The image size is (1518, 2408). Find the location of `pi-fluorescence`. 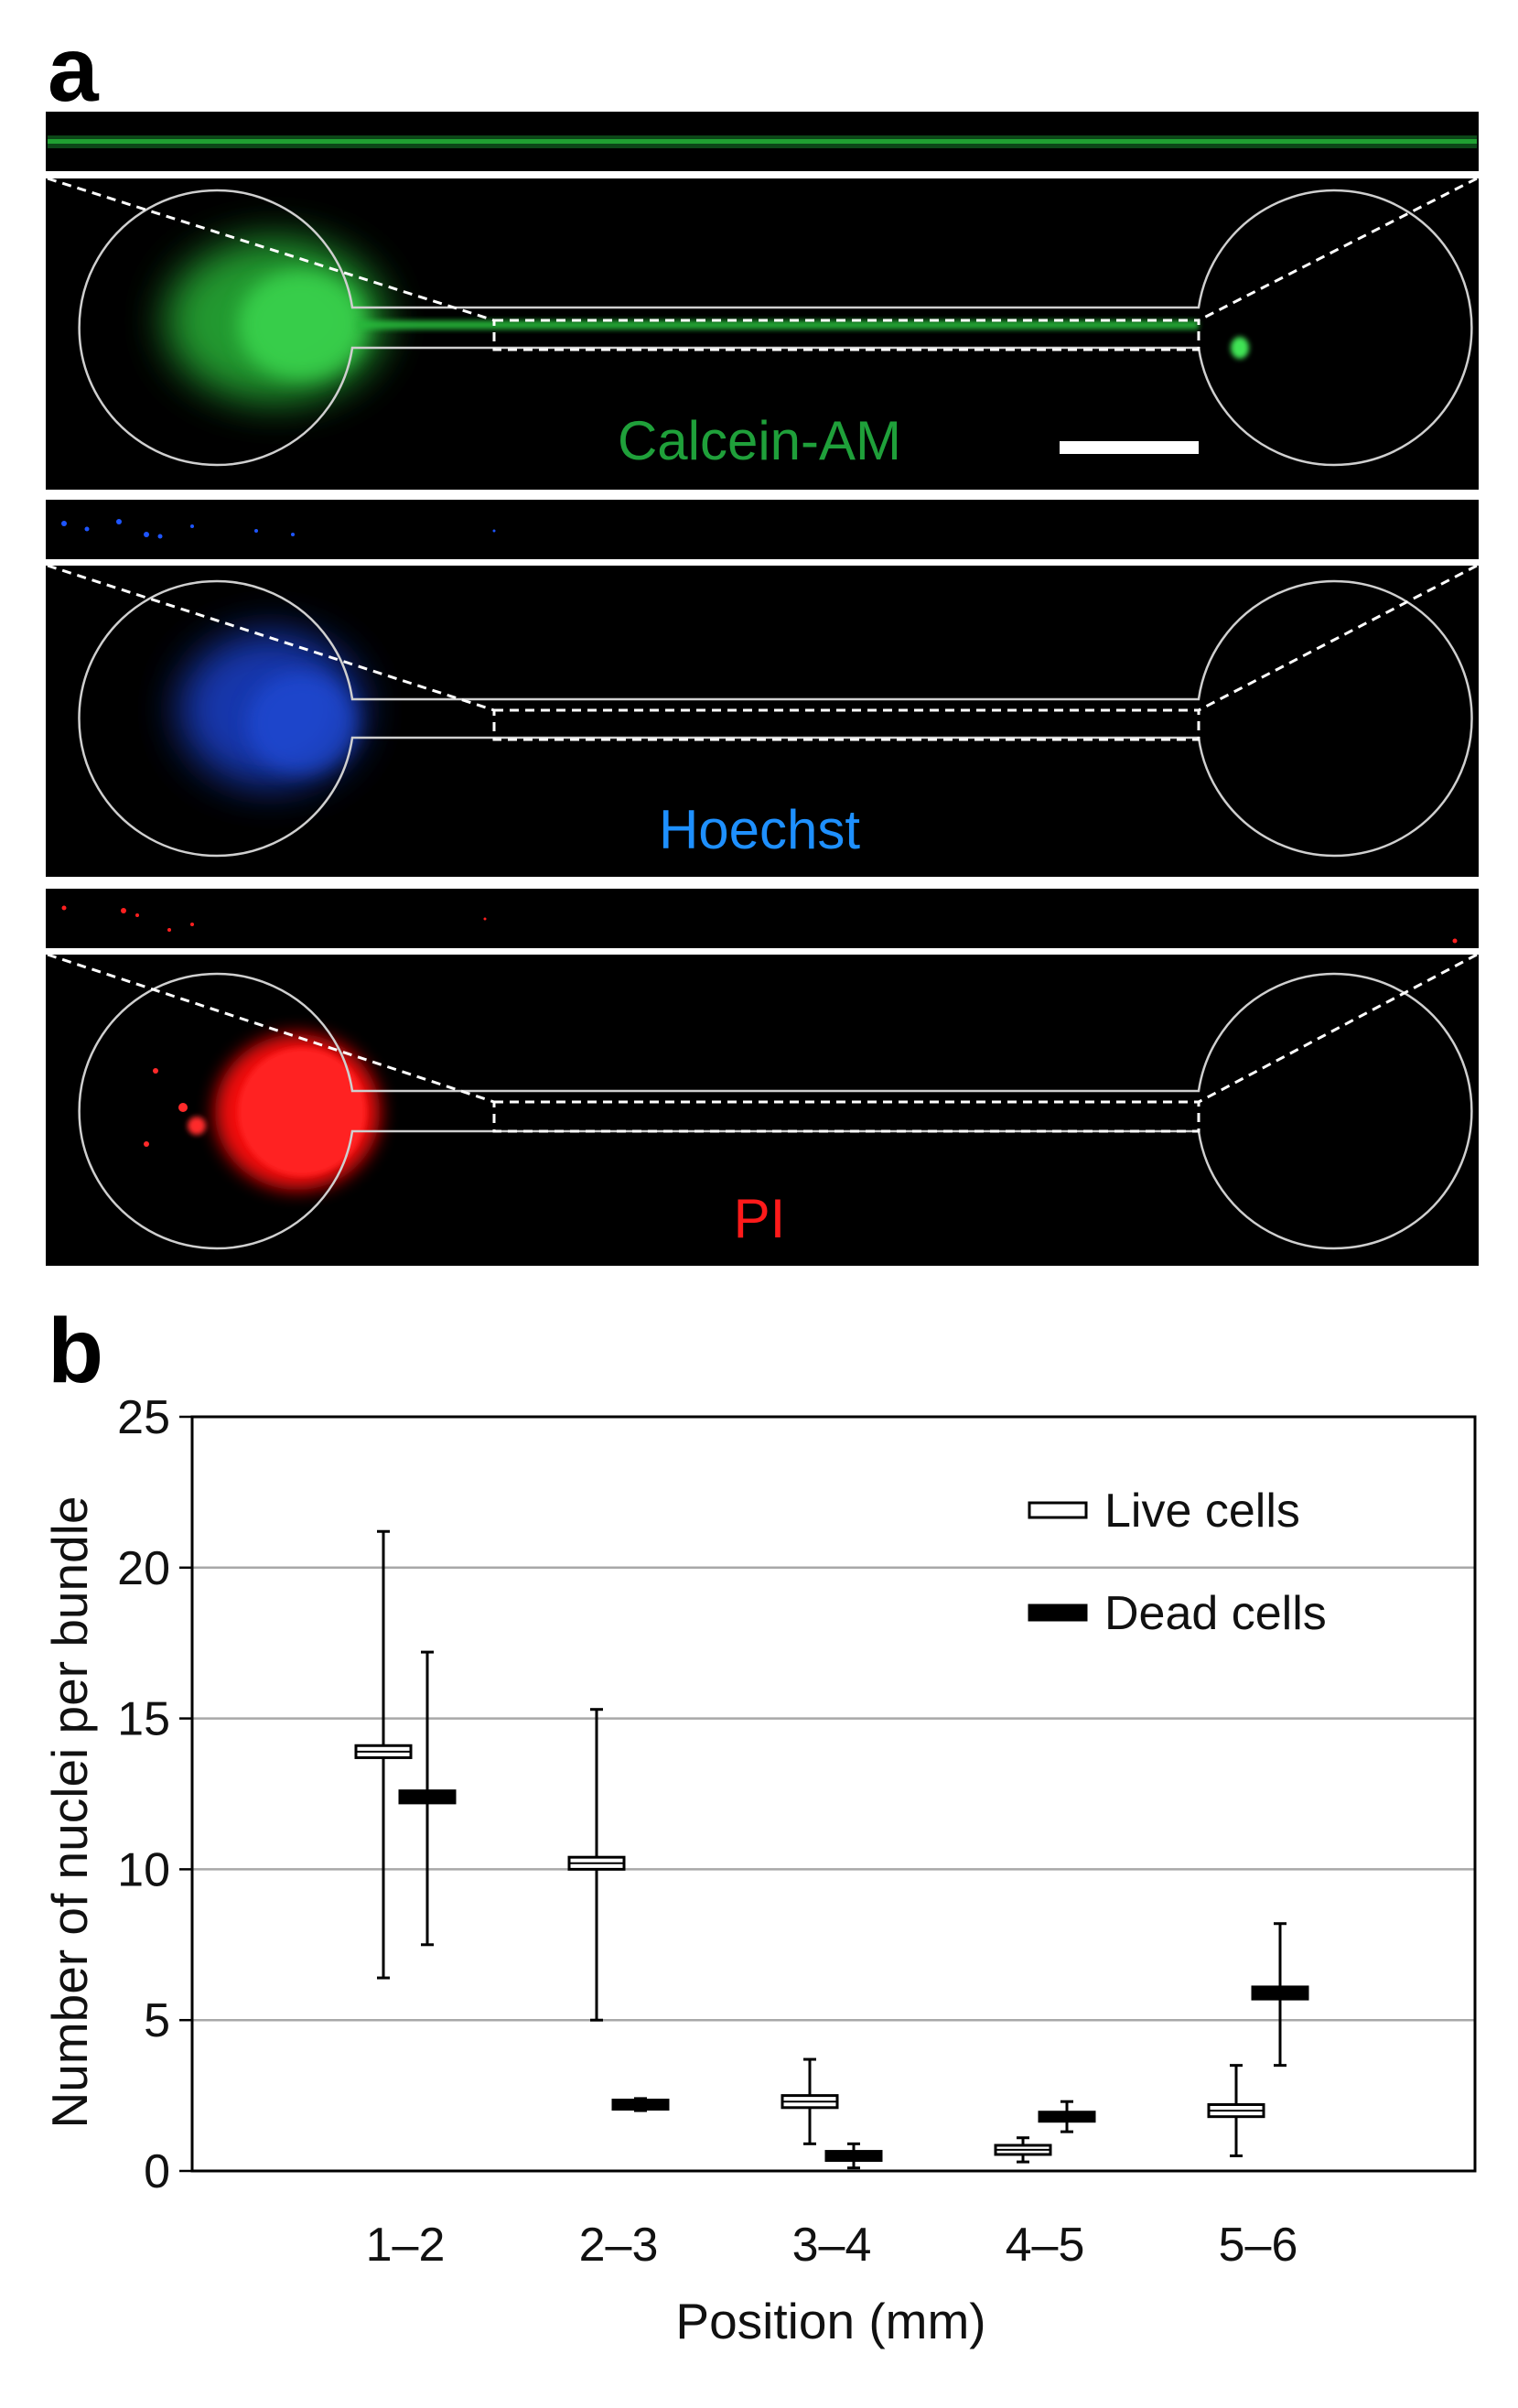

pi-fluorescence is located at coordinates (262, 1112).